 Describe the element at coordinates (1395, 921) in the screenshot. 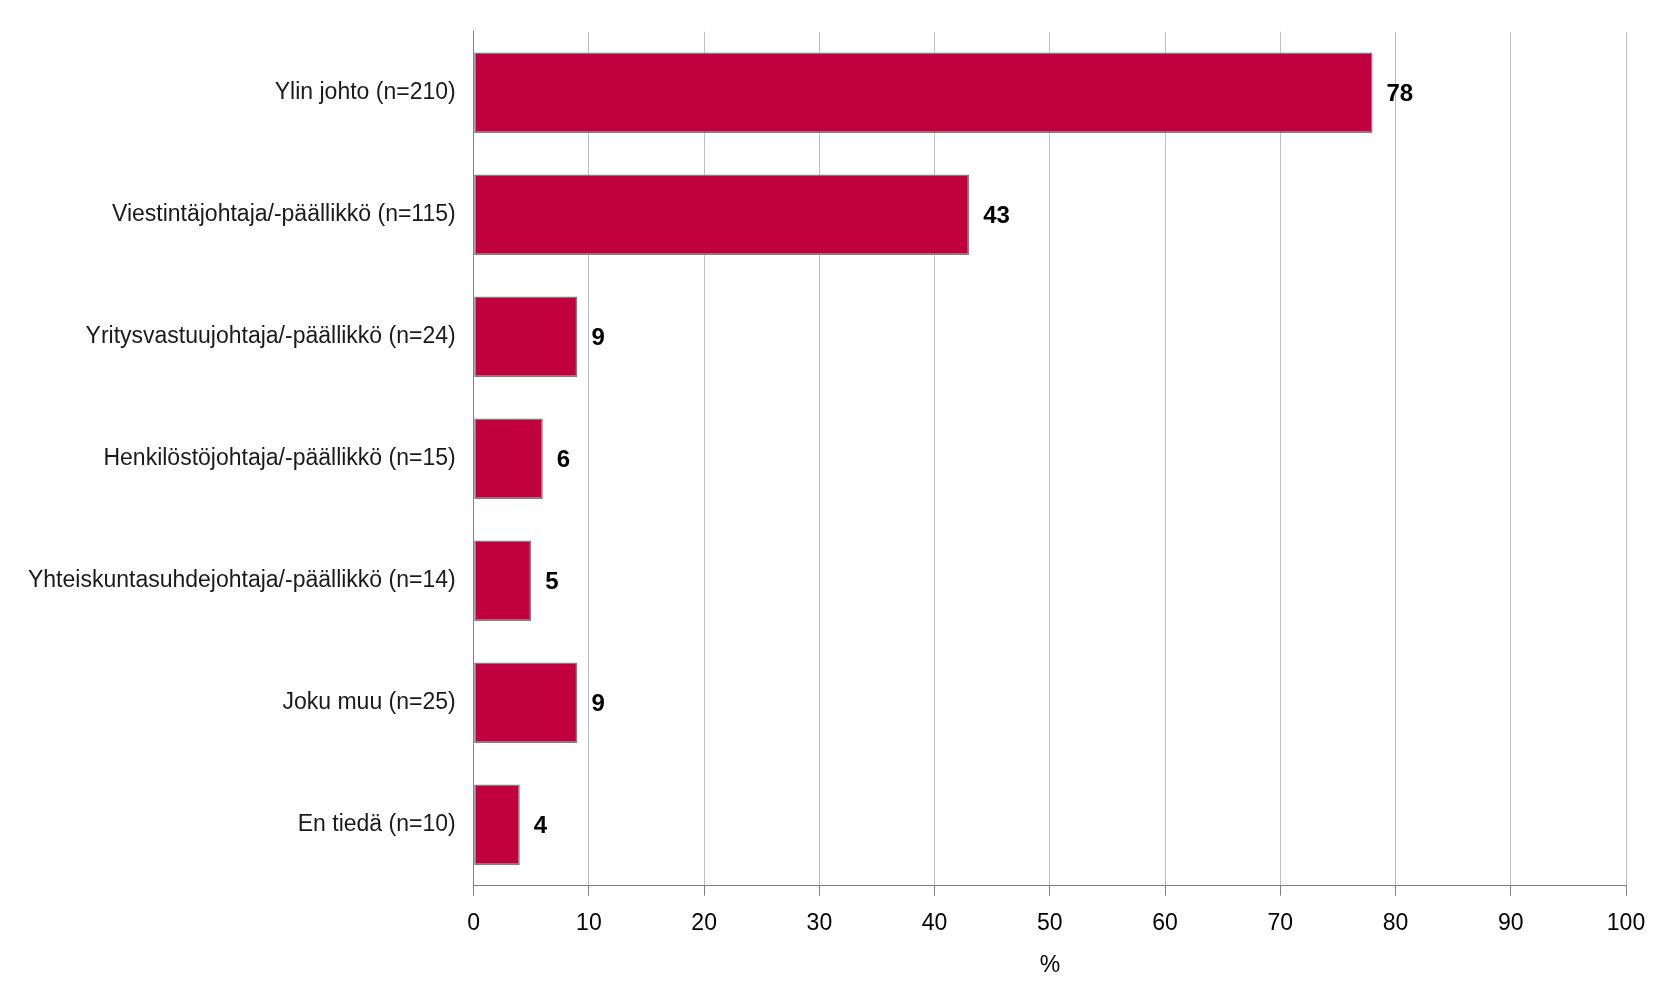

I see `x-tick-label: 80` at that location.